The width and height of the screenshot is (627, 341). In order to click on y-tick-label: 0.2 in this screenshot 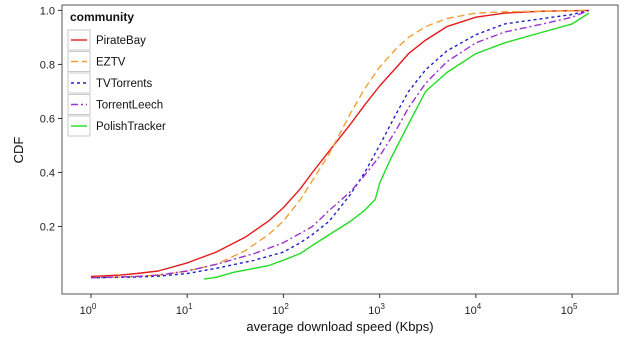, I will do `click(47, 227)`.